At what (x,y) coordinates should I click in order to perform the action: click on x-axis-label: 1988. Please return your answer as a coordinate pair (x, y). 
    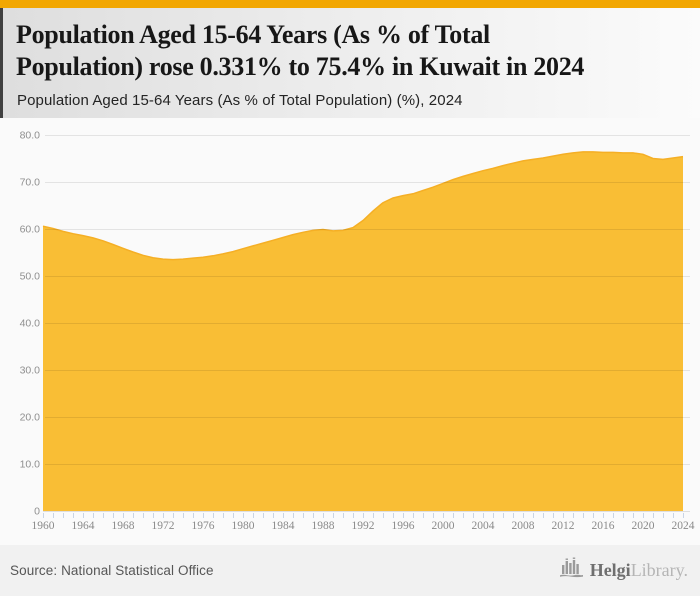
    Looking at the image, I should click on (323, 526).